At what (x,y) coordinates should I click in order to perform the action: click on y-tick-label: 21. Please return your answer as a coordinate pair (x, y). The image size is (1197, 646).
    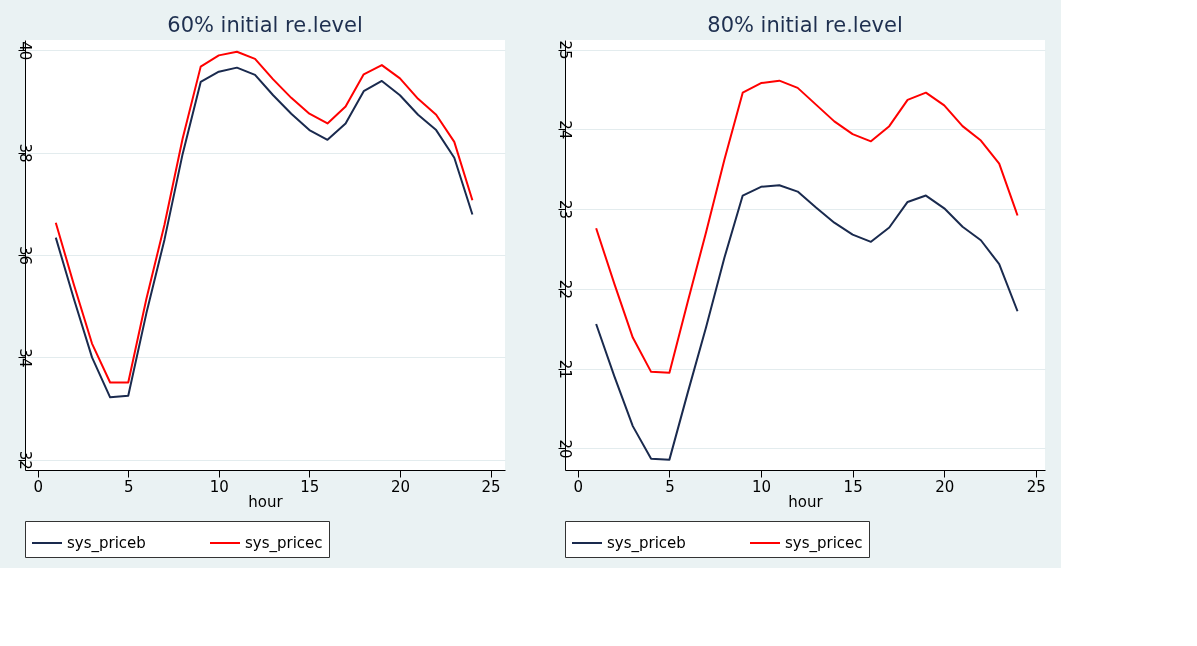
    Looking at the image, I should click on (564, 369).